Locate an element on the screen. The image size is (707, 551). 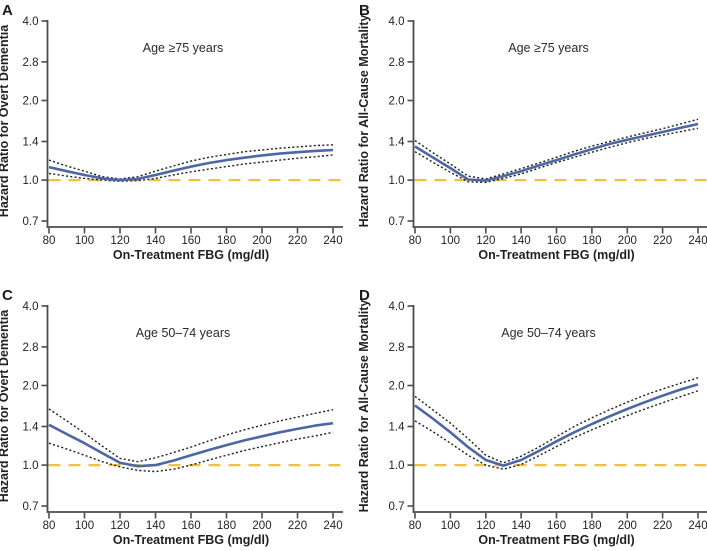
panel-letter: C is located at coordinates (7, 295).